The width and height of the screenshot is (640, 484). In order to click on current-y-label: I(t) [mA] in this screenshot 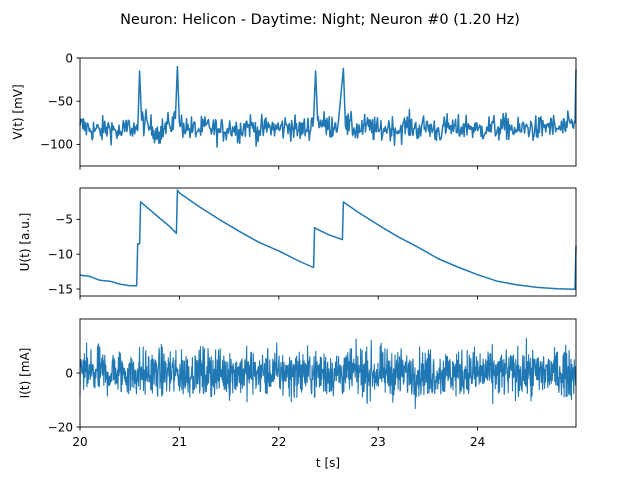, I will do `click(25, 373)`.